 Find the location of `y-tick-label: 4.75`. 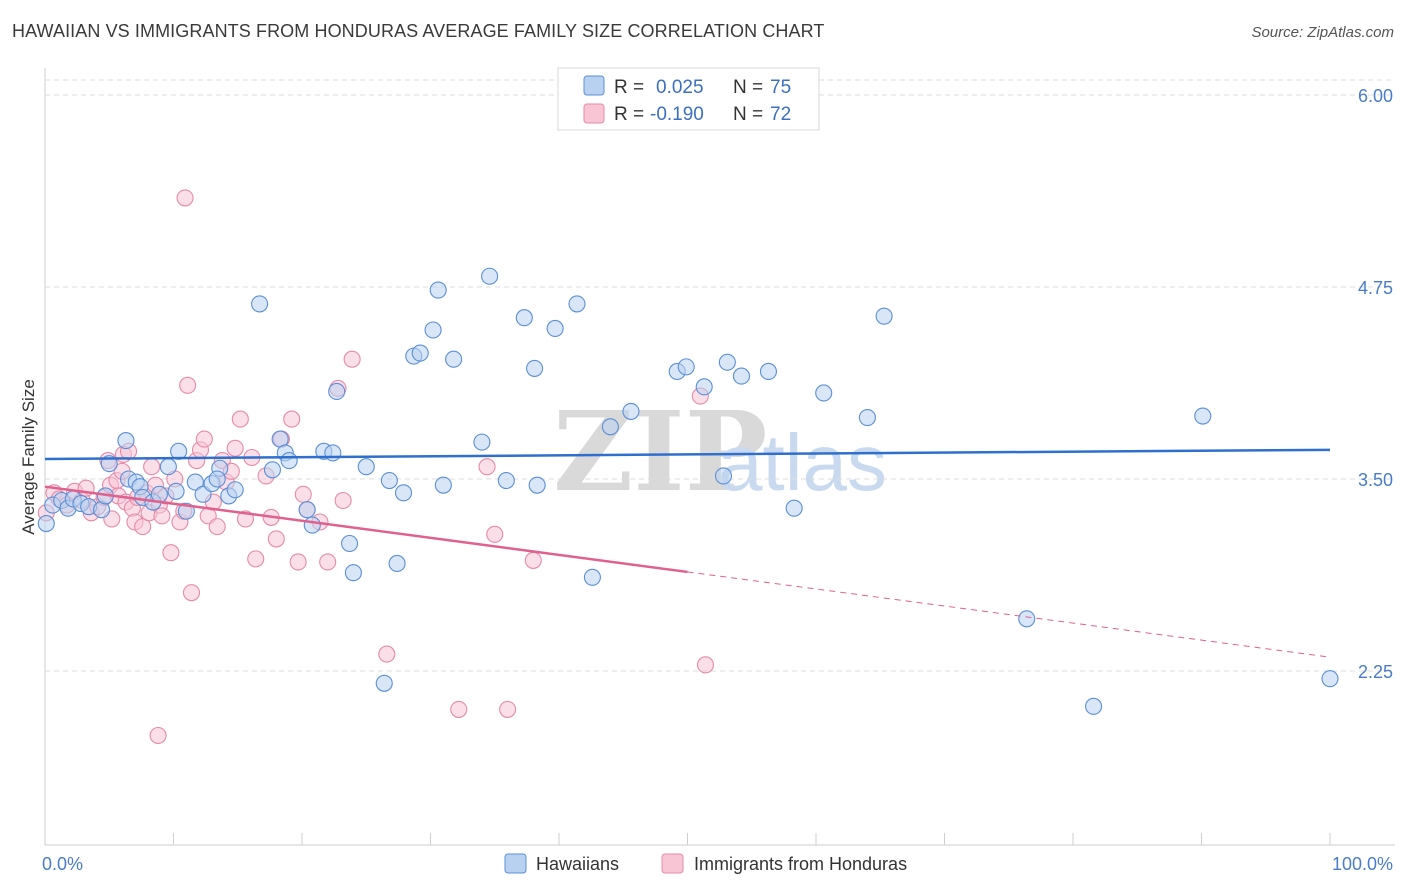

y-tick-label: 4.75 is located at coordinates (1375, 288).